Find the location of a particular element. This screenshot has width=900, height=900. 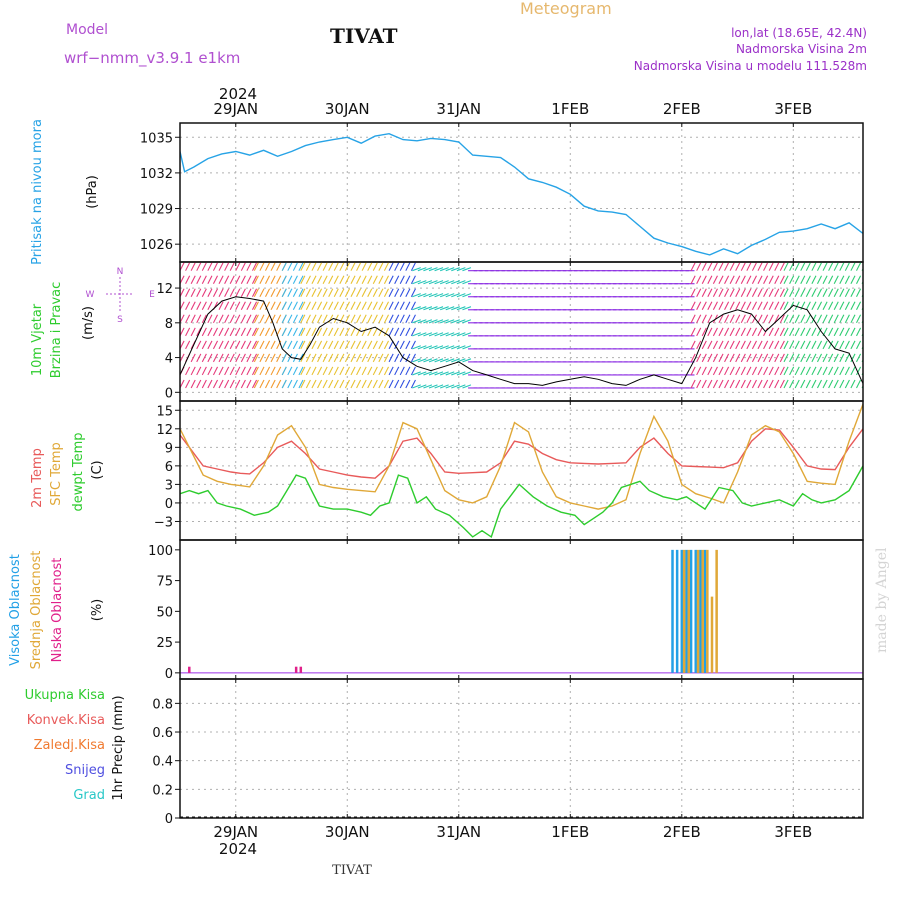

y-tick-label: 50 is located at coordinates (164, 612).